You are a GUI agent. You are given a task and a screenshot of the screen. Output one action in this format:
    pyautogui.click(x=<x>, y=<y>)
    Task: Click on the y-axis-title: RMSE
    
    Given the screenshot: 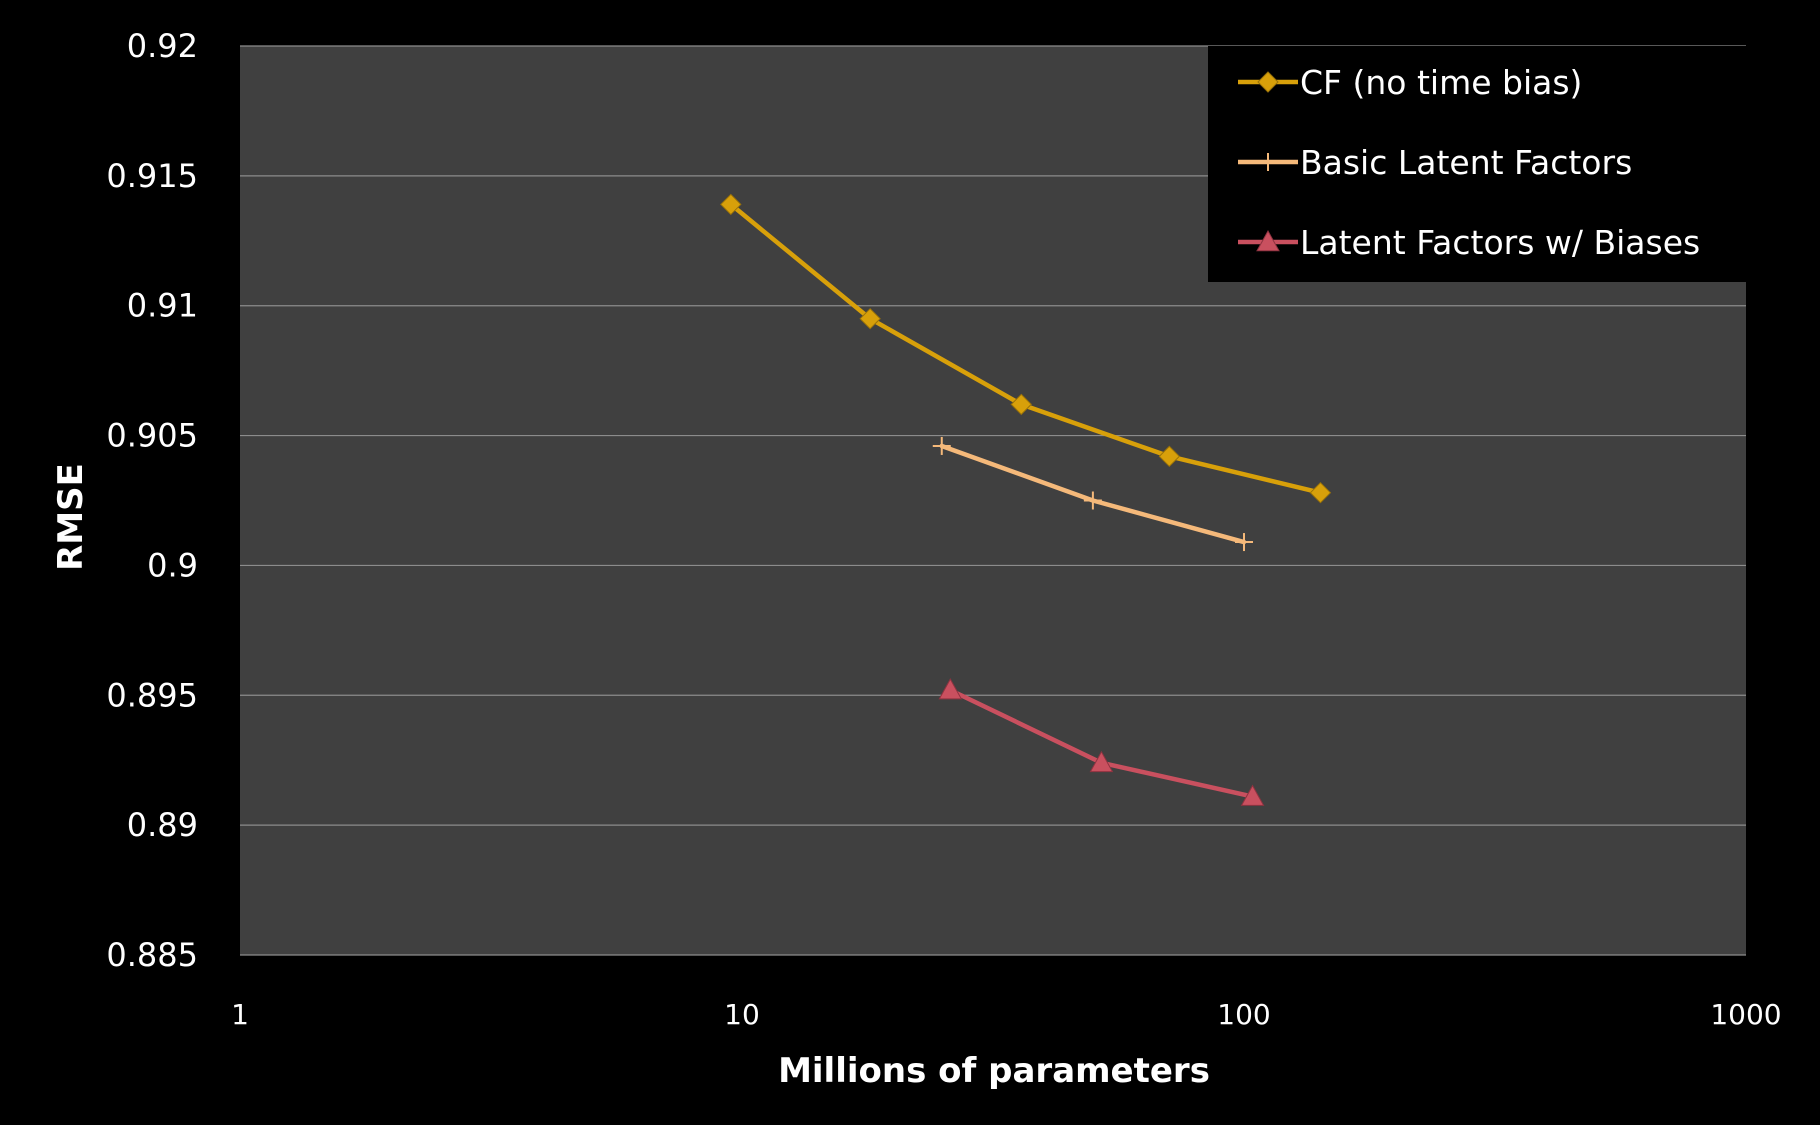 What is the action you would take?
    pyautogui.click(x=71, y=517)
    